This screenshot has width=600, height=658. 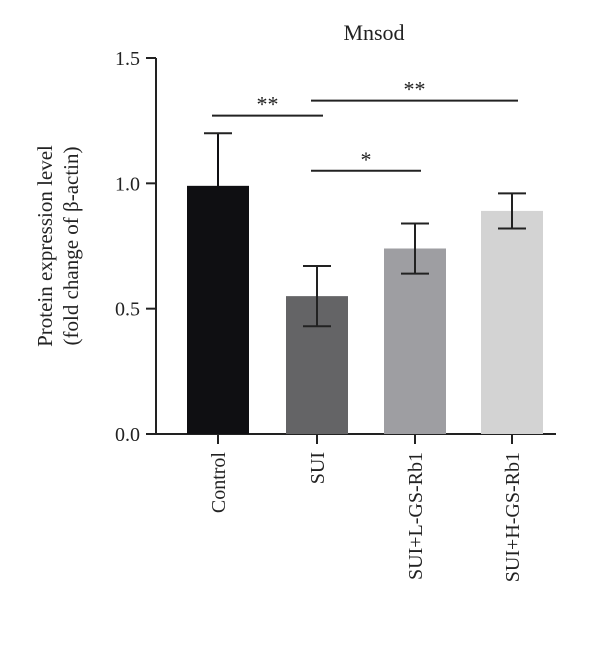 What do you see at coordinates (219, 483) in the screenshot?
I see `x-category-label: Control` at bounding box center [219, 483].